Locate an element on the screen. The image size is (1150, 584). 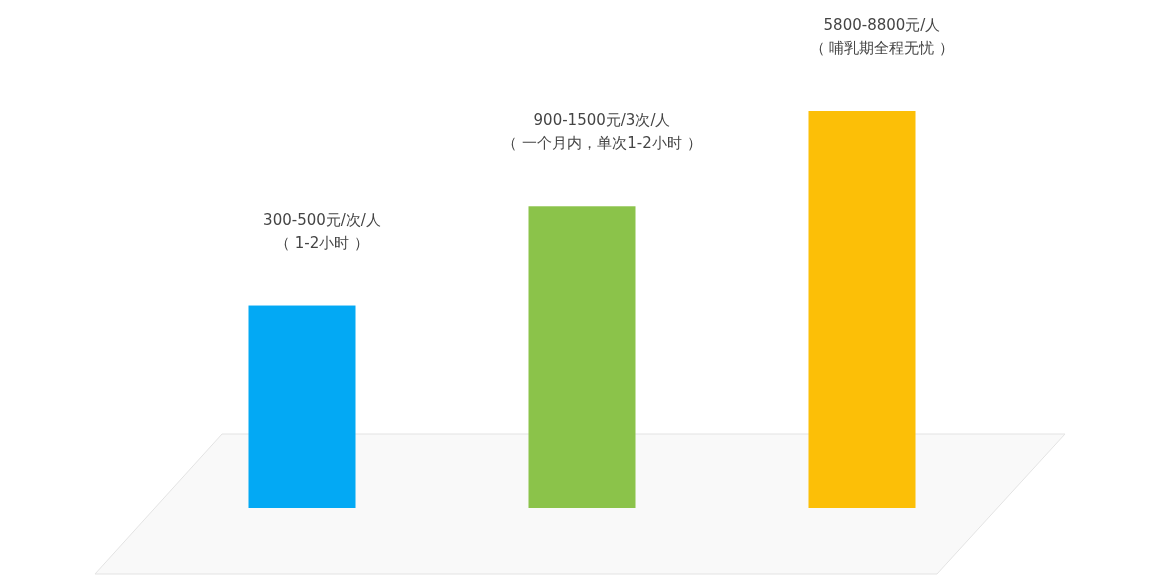
annotation: （ 1-2小时 ） is located at coordinates (322, 242).